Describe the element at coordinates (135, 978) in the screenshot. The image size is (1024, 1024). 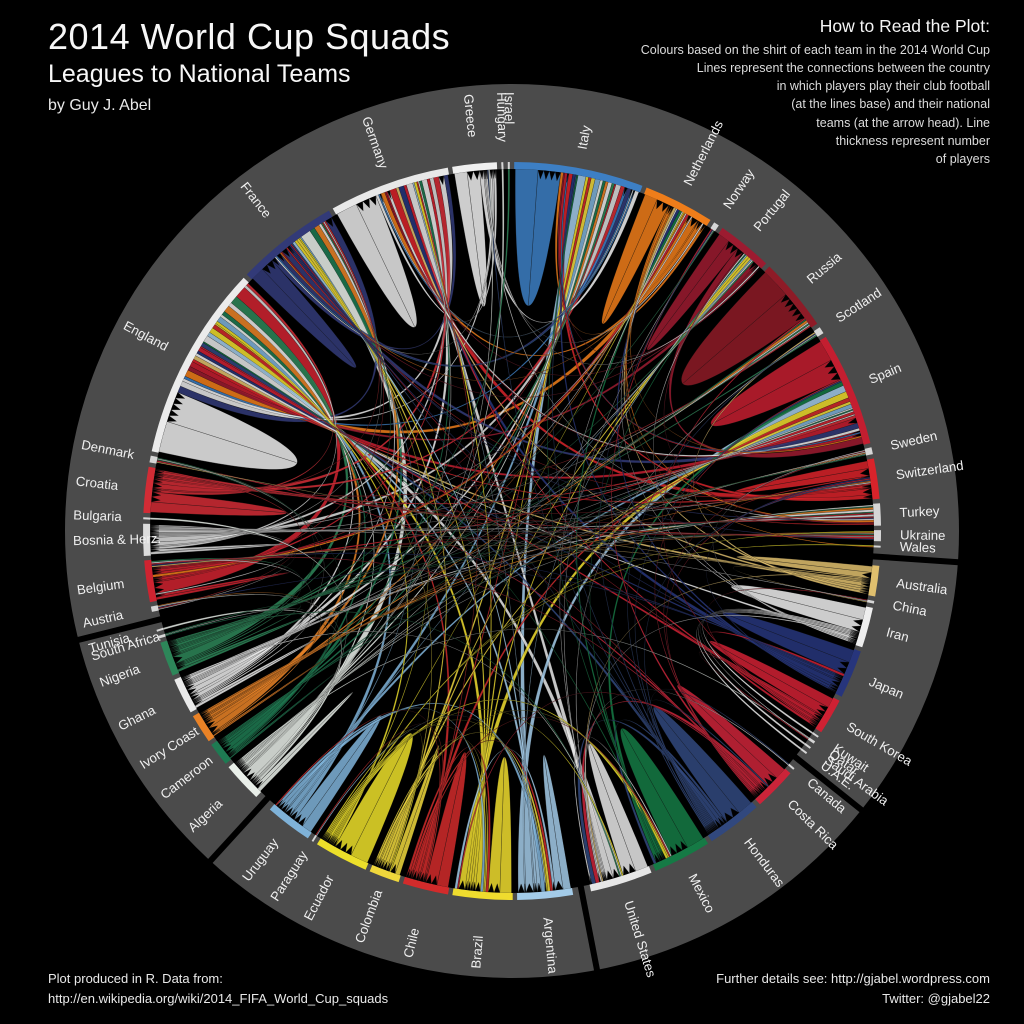
I see `footer-source-line1: Plot produced in R. Data from:` at that location.